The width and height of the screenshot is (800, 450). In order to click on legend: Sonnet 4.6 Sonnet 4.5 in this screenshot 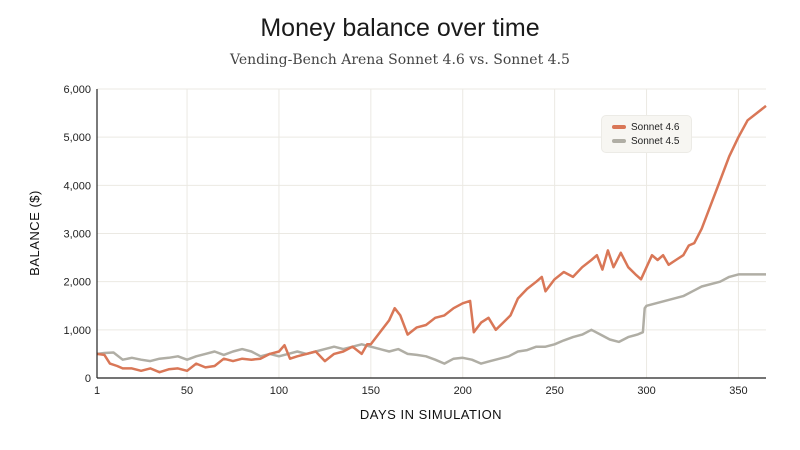, I will do `click(646, 134)`.